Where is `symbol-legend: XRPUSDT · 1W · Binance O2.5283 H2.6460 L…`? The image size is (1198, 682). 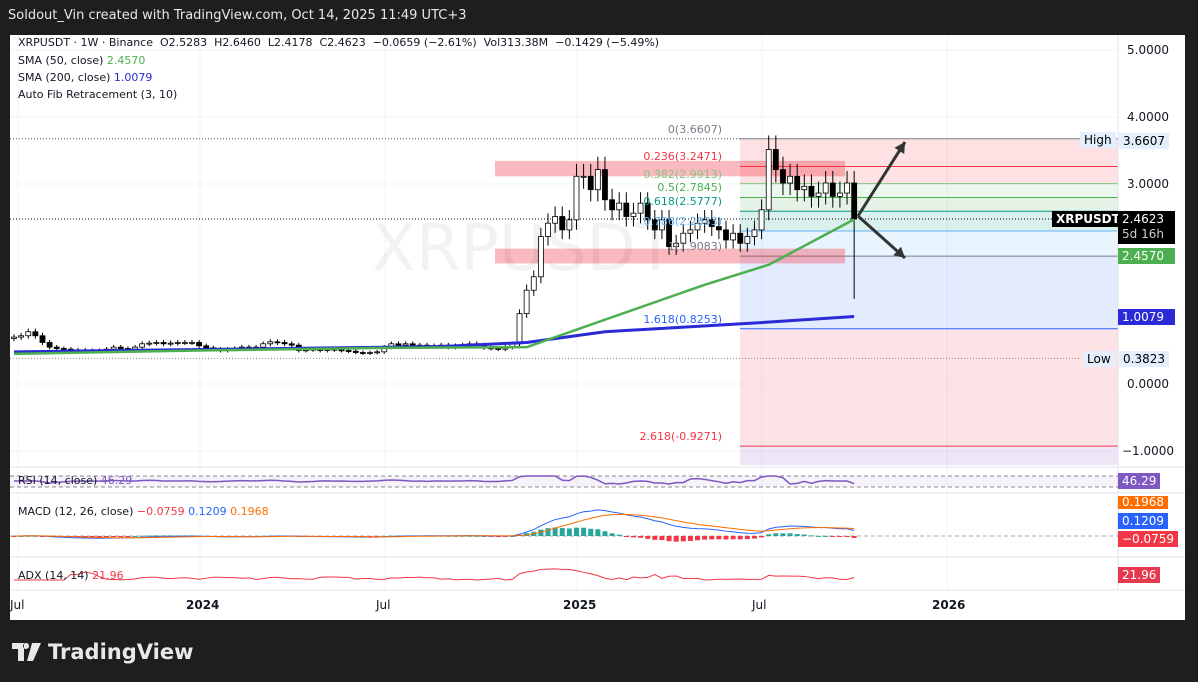
symbol-legend: XRPUSDT · 1W · Binance O2.5283 H2.6460 L… is located at coordinates (338, 42).